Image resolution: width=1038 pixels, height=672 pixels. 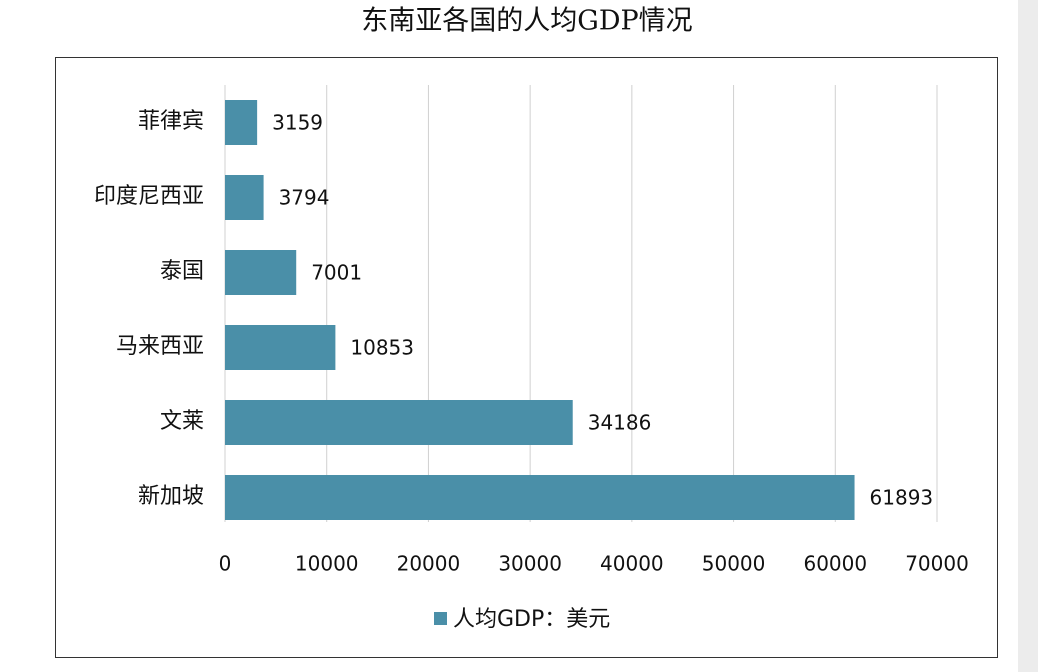 What do you see at coordinates (1028, 336) in the screenshot?
I see `side-strip` at bounding box center [1028, 336].